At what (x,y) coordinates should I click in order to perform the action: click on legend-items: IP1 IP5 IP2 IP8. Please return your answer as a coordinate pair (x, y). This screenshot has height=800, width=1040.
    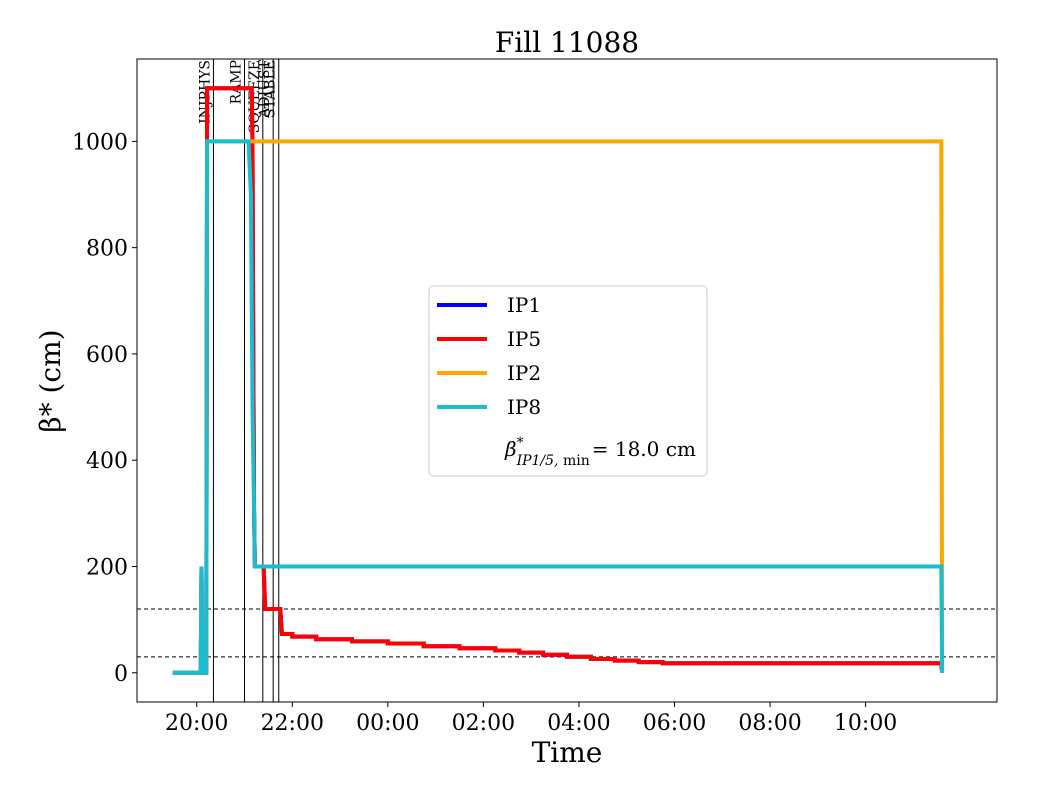
    Looking at the image, I should click on (489, 356).